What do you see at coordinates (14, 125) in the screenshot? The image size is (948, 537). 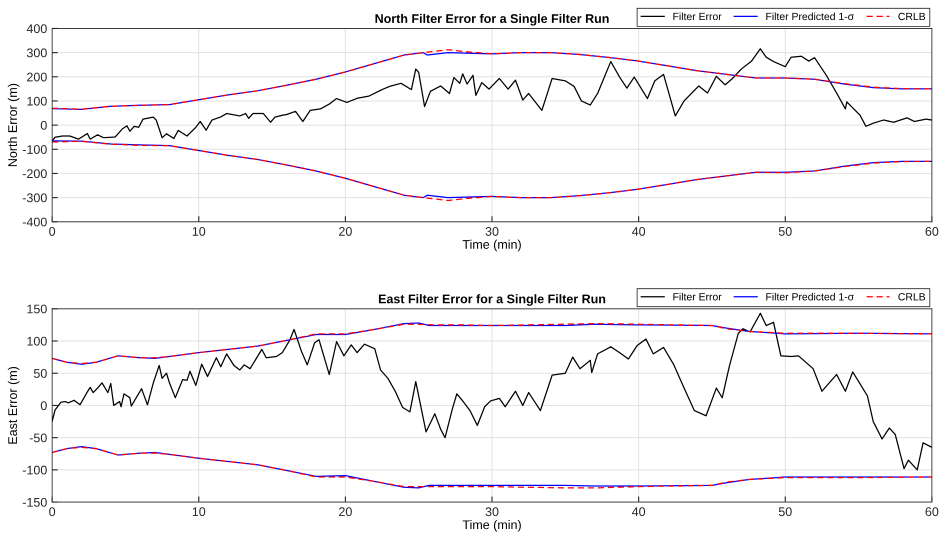 I see `y-axis-title: North Error (m)` at bounding box center [14, 125].